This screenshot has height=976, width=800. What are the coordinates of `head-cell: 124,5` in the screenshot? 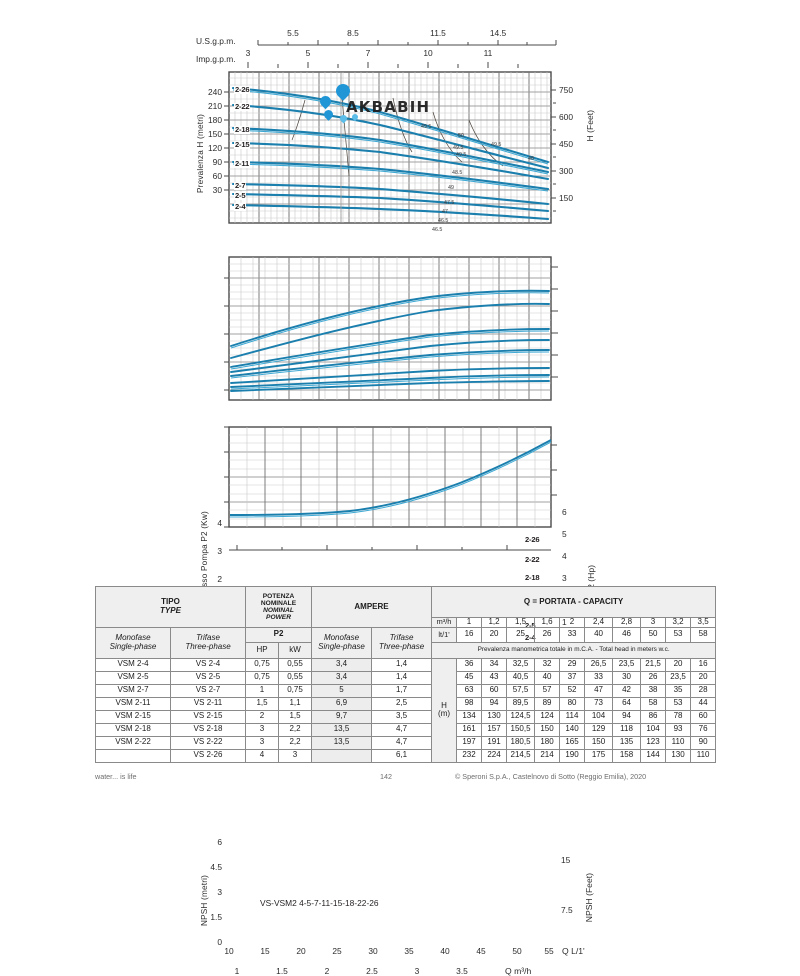 It's located at (521, 716).